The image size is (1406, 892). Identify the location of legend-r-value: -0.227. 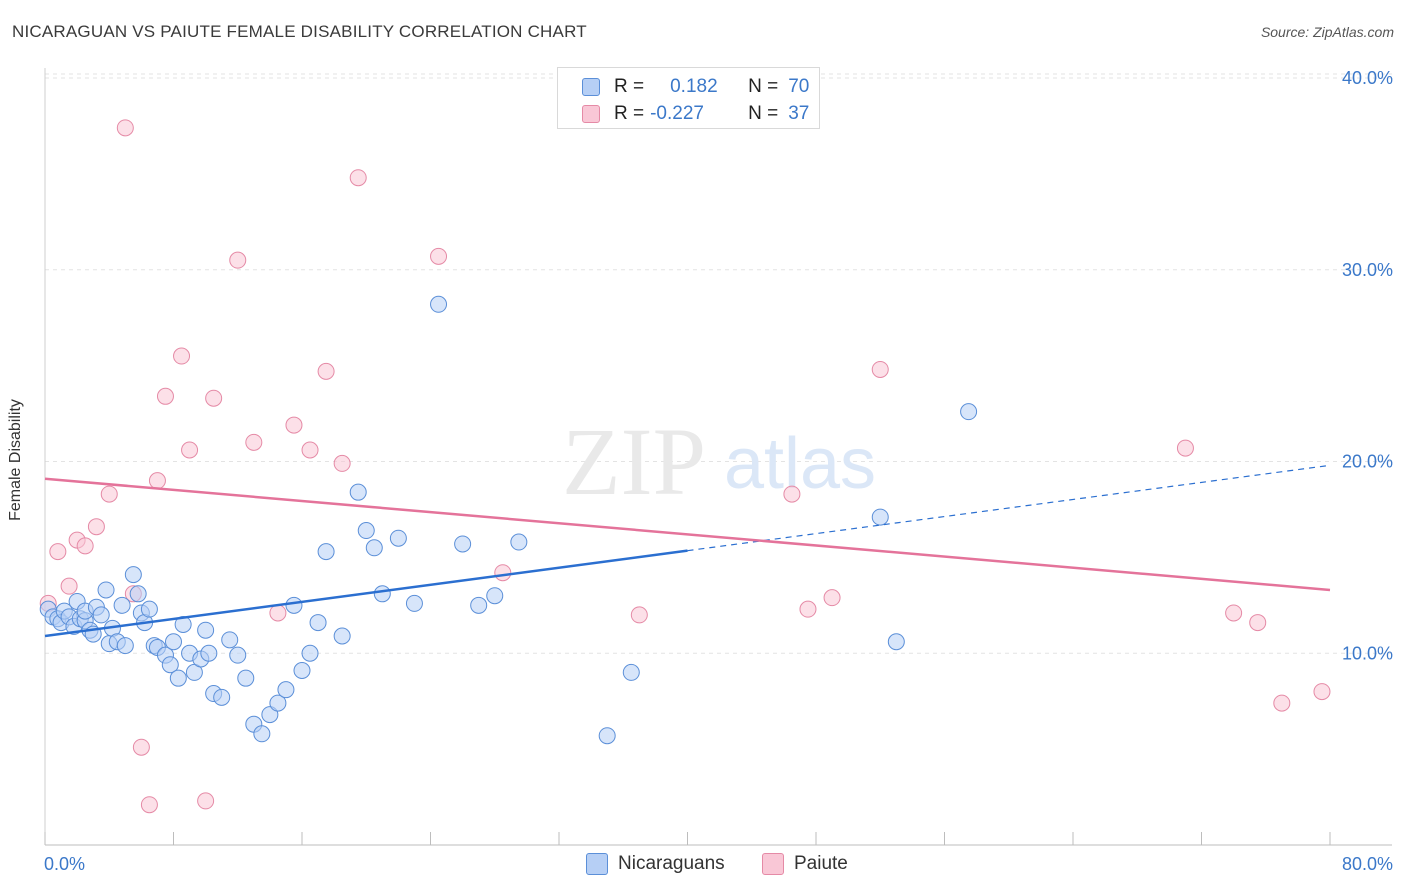
(677, 113).